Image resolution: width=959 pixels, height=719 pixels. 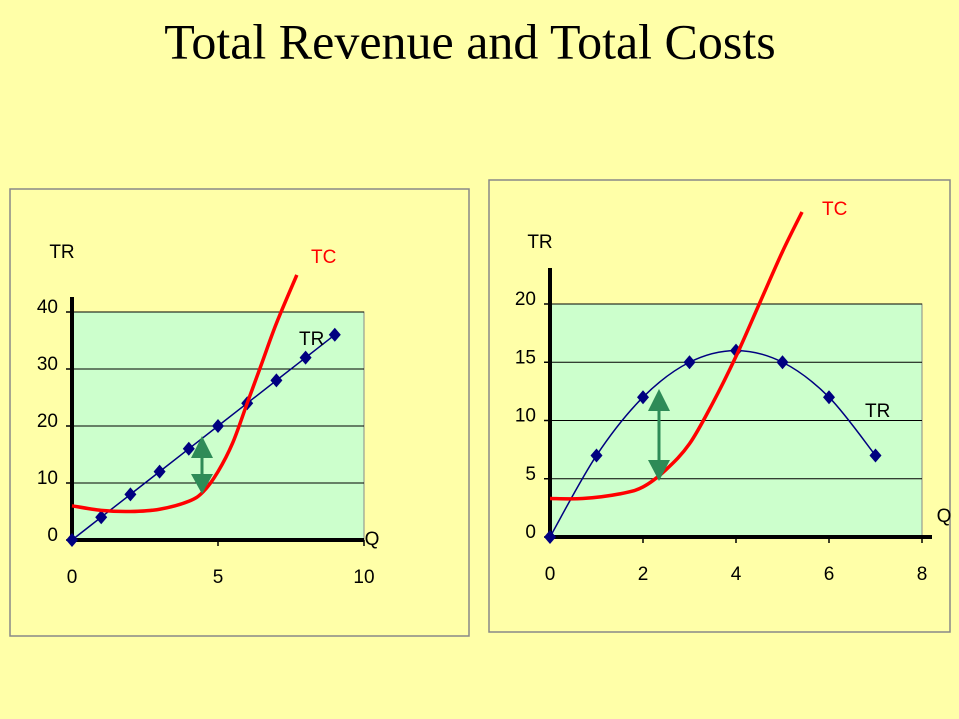 I want to click on slide-title: Total Revenue and Total Costs, so click(x=469, y=41).